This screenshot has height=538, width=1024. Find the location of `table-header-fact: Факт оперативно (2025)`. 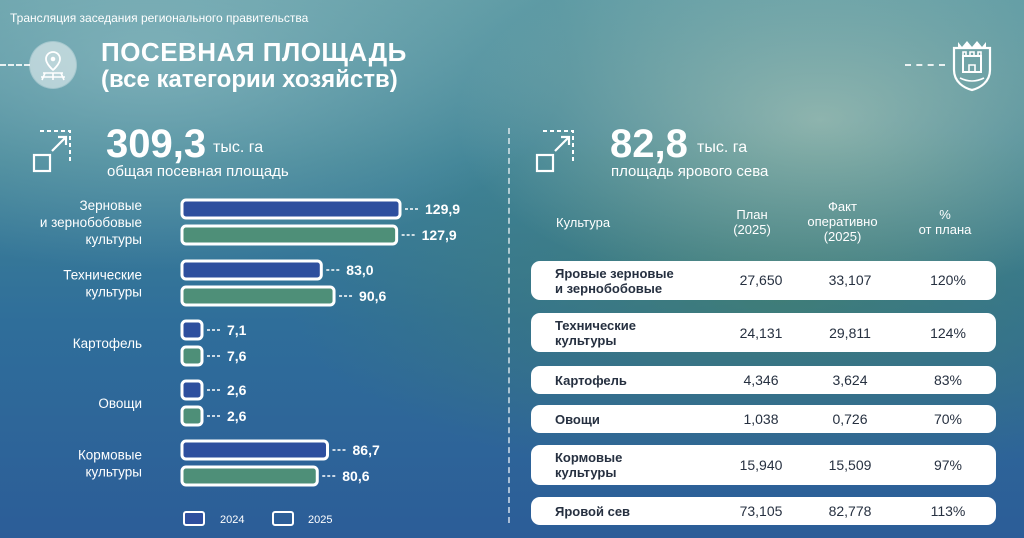

table-header-fact: Факт оперативно (2025) is located at coordinates (842, 221).